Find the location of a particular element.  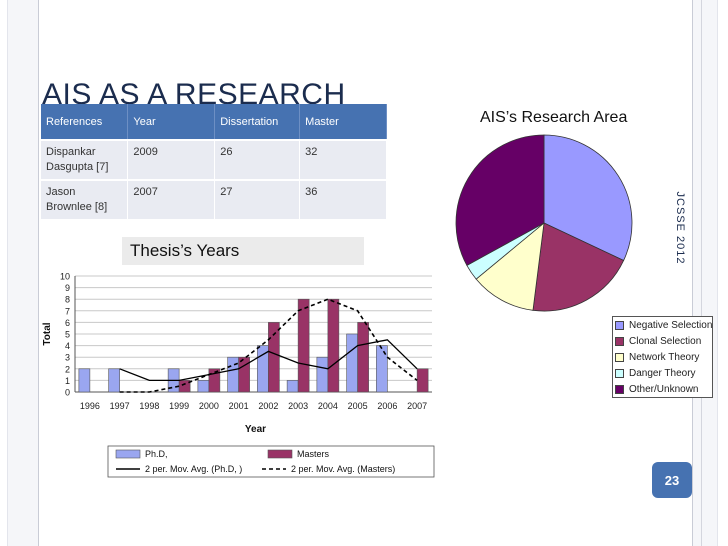

x-tick-label: 1997 is located at coordinates (120, 406).